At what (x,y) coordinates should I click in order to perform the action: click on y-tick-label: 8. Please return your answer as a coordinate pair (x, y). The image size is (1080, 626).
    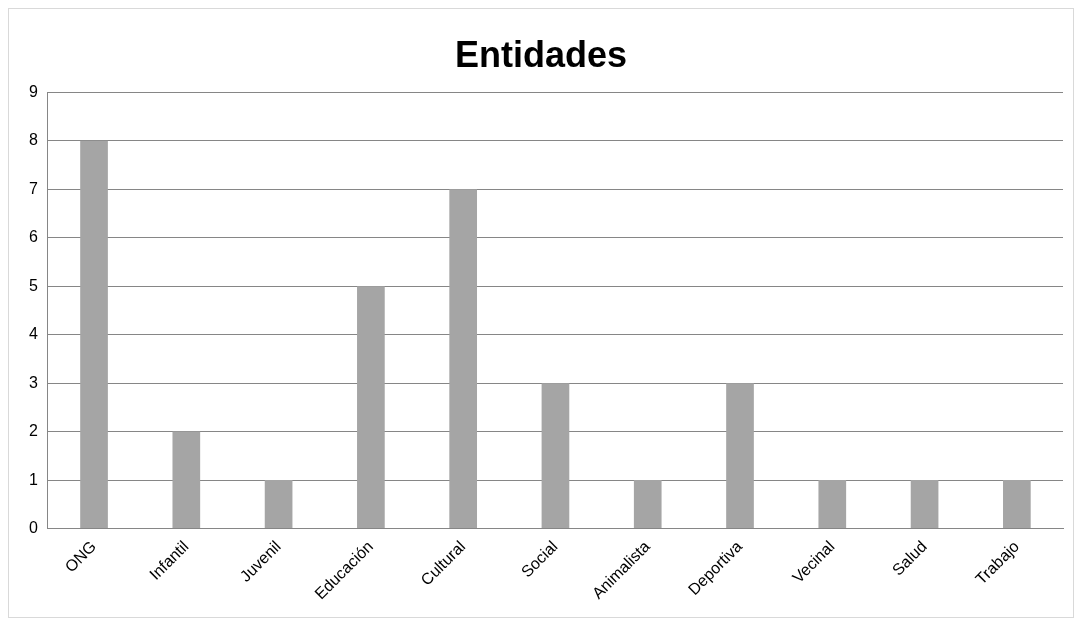
    Looking at the image, I should click on (33, 140).